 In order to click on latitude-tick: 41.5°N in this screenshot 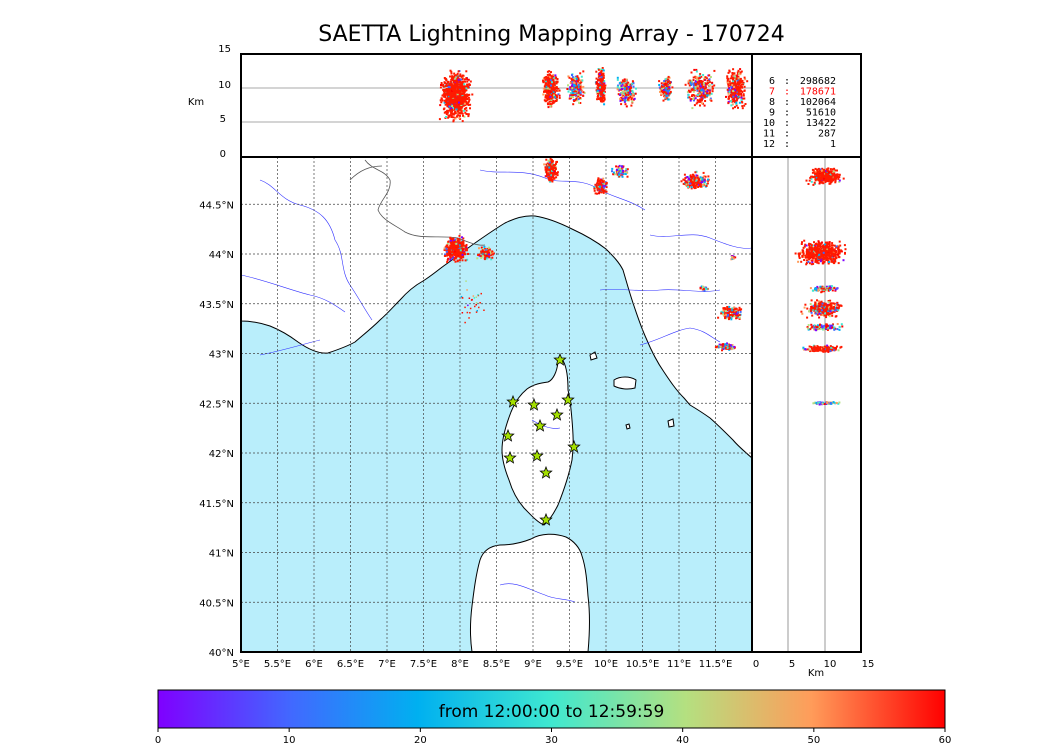, I will do `click(216, 504)`.